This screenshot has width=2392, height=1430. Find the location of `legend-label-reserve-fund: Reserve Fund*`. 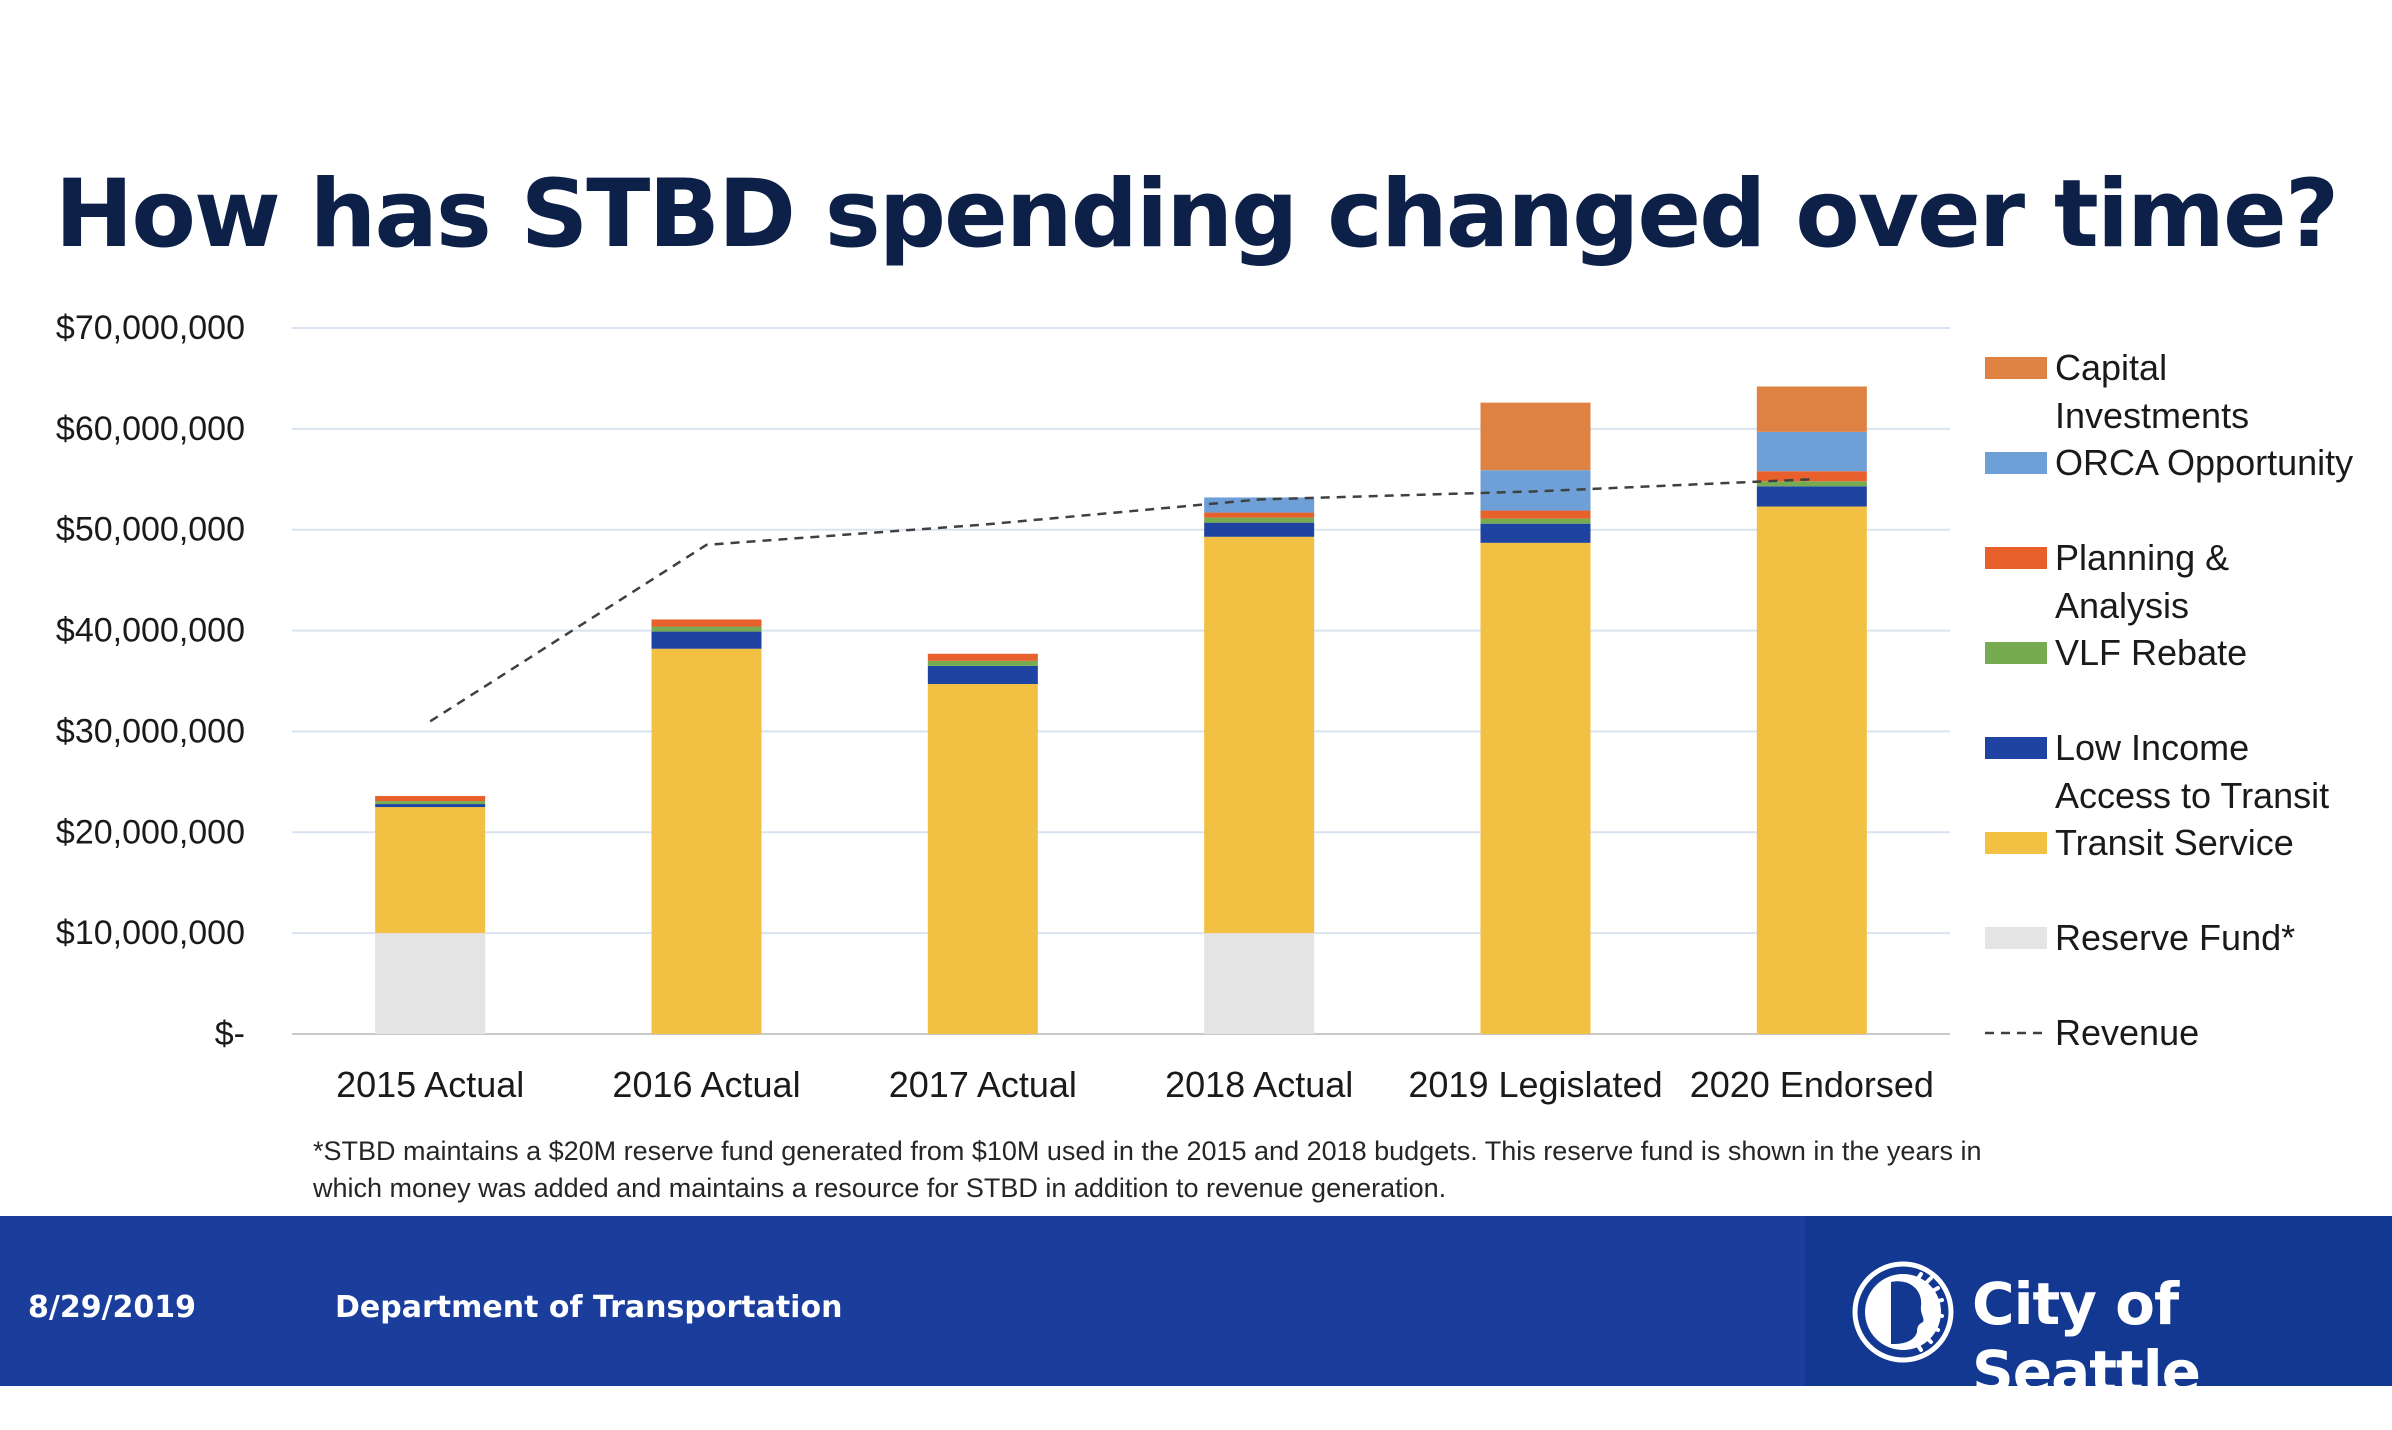

legend-label-reserve-fund: Reserve Fund* is located at coordinates (2175, 937).